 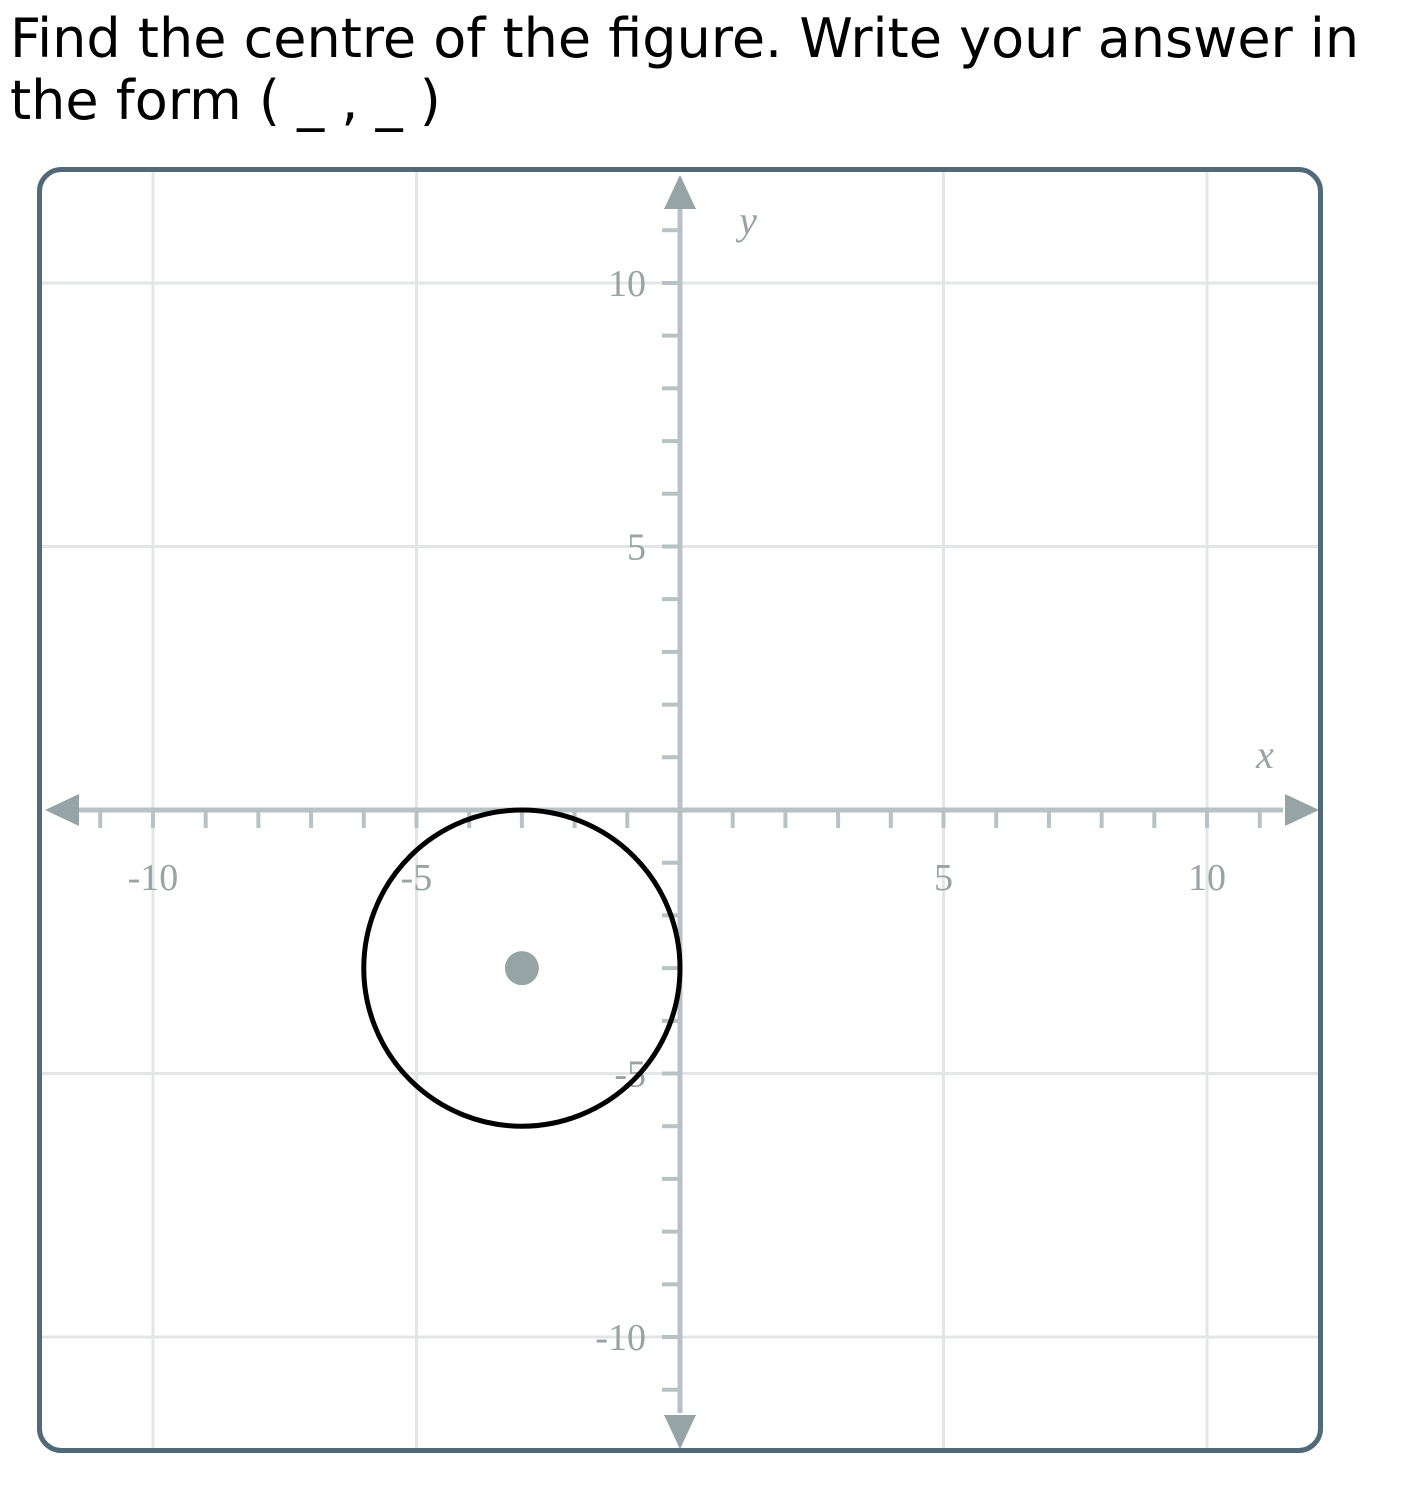 What do you see at coordinates (636, 547) in the screenshot?
I see `y-tick-label: 5` at bounding box center [636, 547].